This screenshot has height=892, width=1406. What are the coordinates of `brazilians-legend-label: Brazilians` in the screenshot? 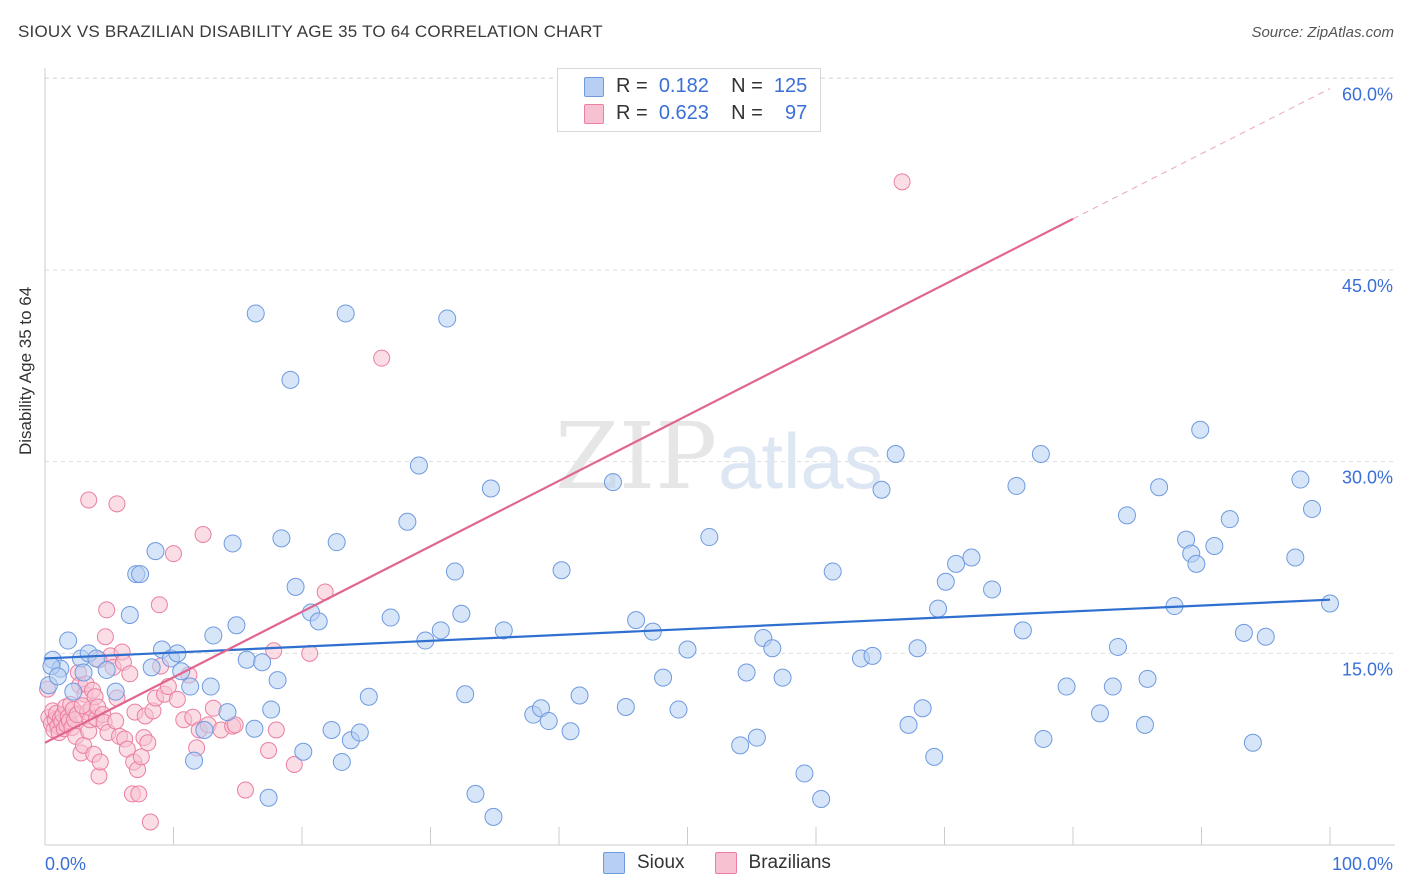 It's located at (789, 862).